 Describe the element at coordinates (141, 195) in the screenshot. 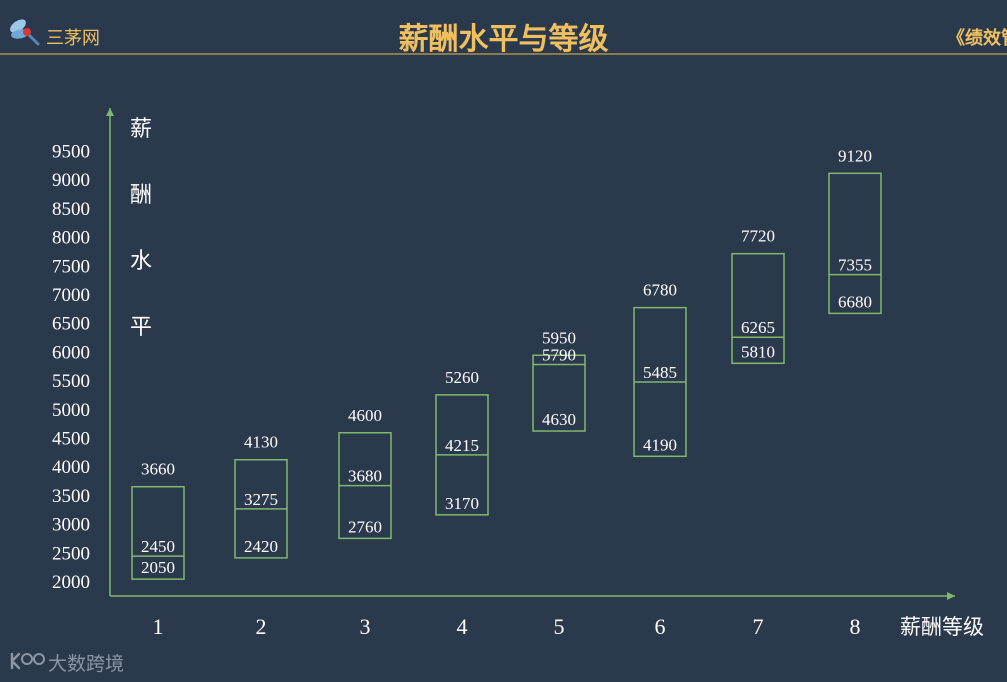

I see `y-axis-label: 酬` at that location.